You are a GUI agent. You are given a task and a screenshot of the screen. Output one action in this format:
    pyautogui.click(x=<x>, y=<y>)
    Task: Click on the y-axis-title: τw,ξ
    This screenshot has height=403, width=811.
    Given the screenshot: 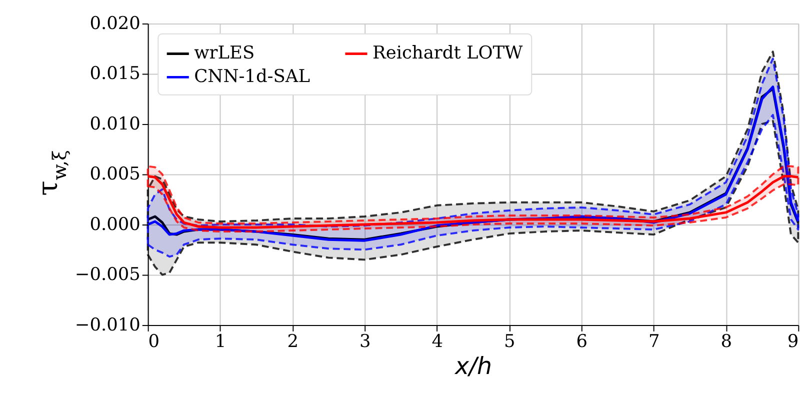 What is the action you would take?
    pyautogui.click(x=51, y=173)
    